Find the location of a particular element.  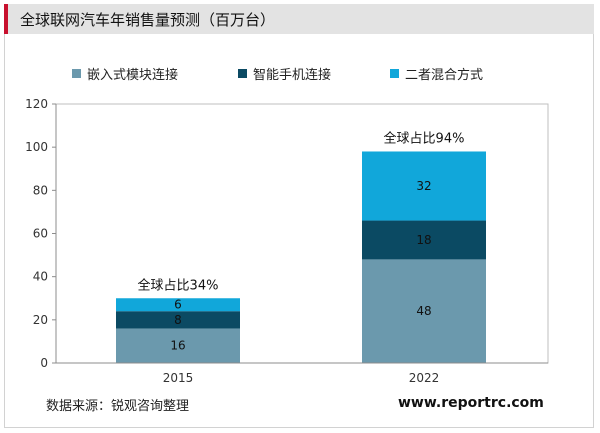

title-bar is located at coordinates (299, 19).